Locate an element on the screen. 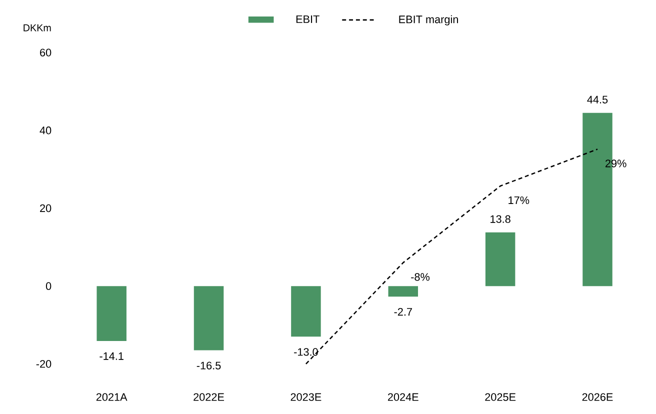  data-label: -14.1 is located at coordinates (112, 356).